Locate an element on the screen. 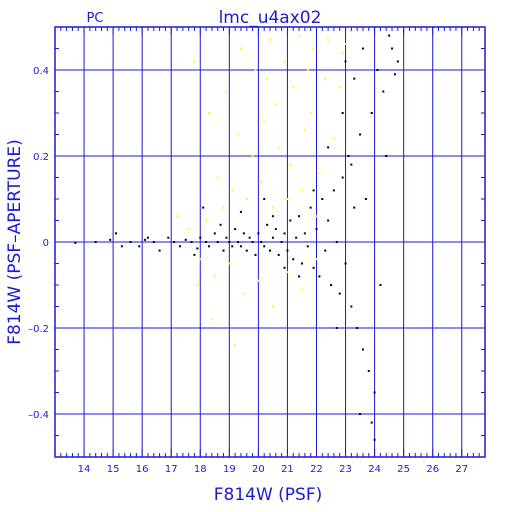  x-tick-label: 15 is located at coordinates (113, 469).